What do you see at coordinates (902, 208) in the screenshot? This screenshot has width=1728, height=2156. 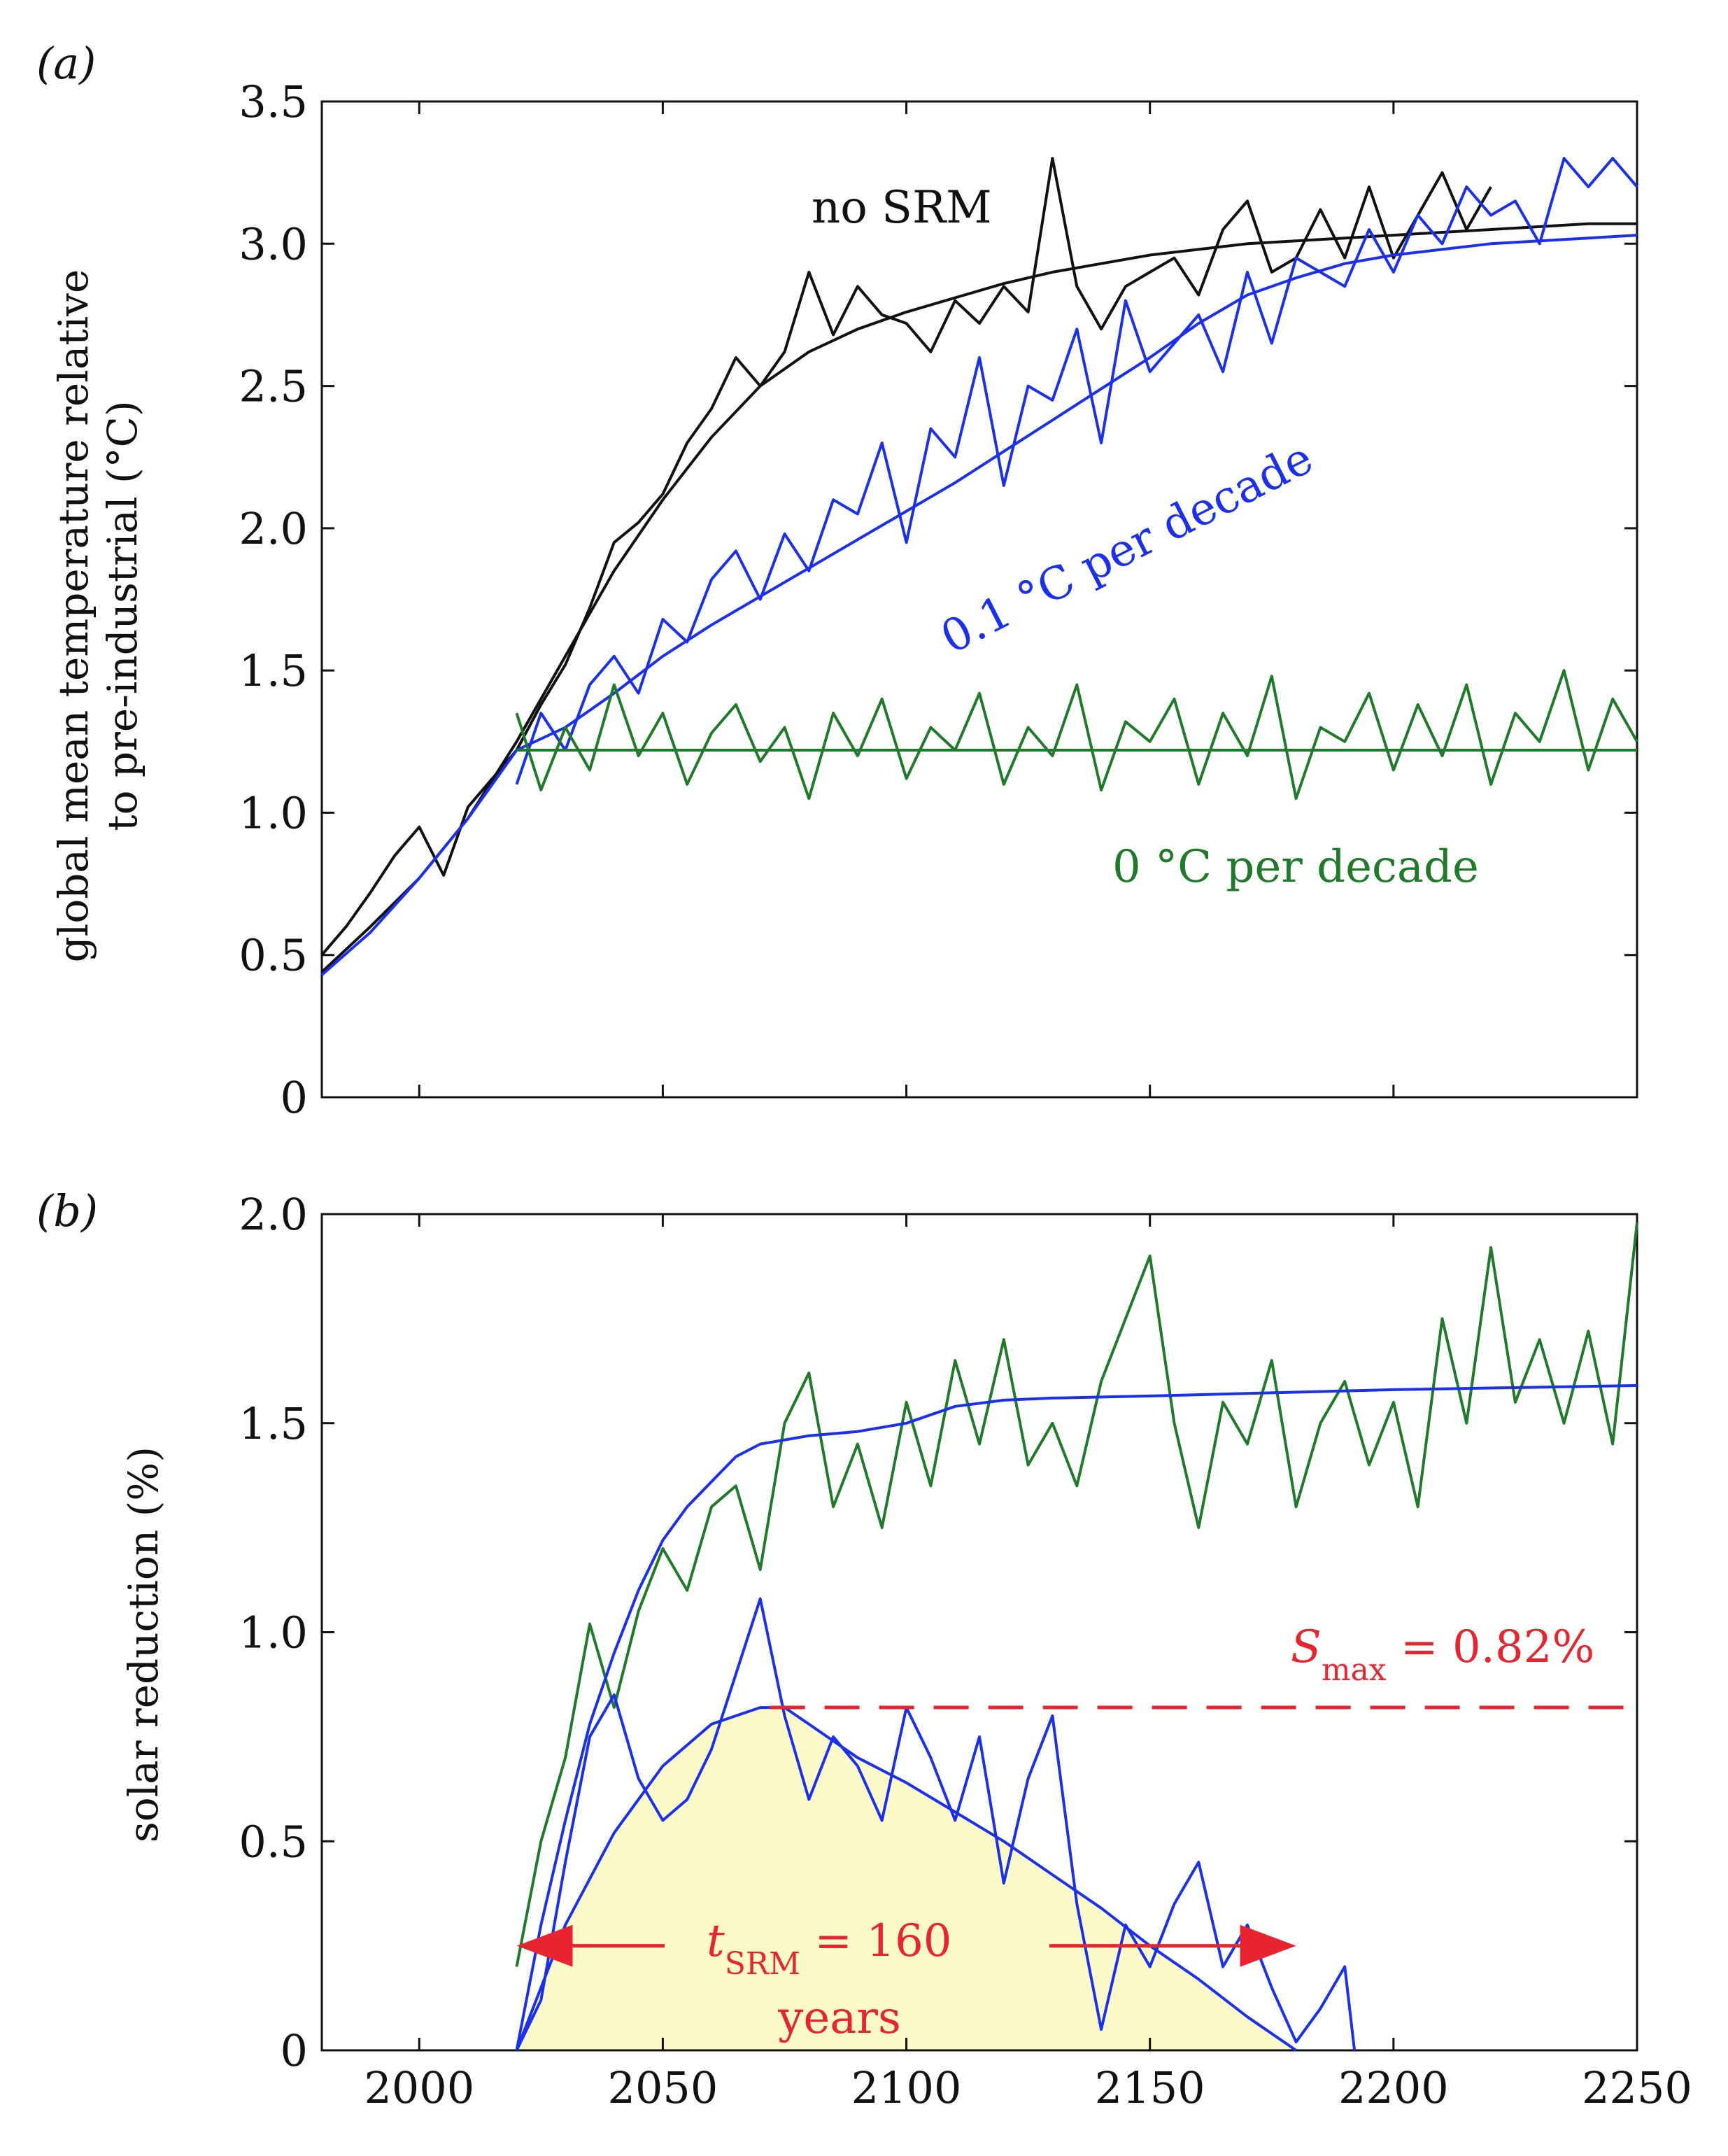 I see `annotation-no-srm: no SRM` at bounding box center [902, 208].